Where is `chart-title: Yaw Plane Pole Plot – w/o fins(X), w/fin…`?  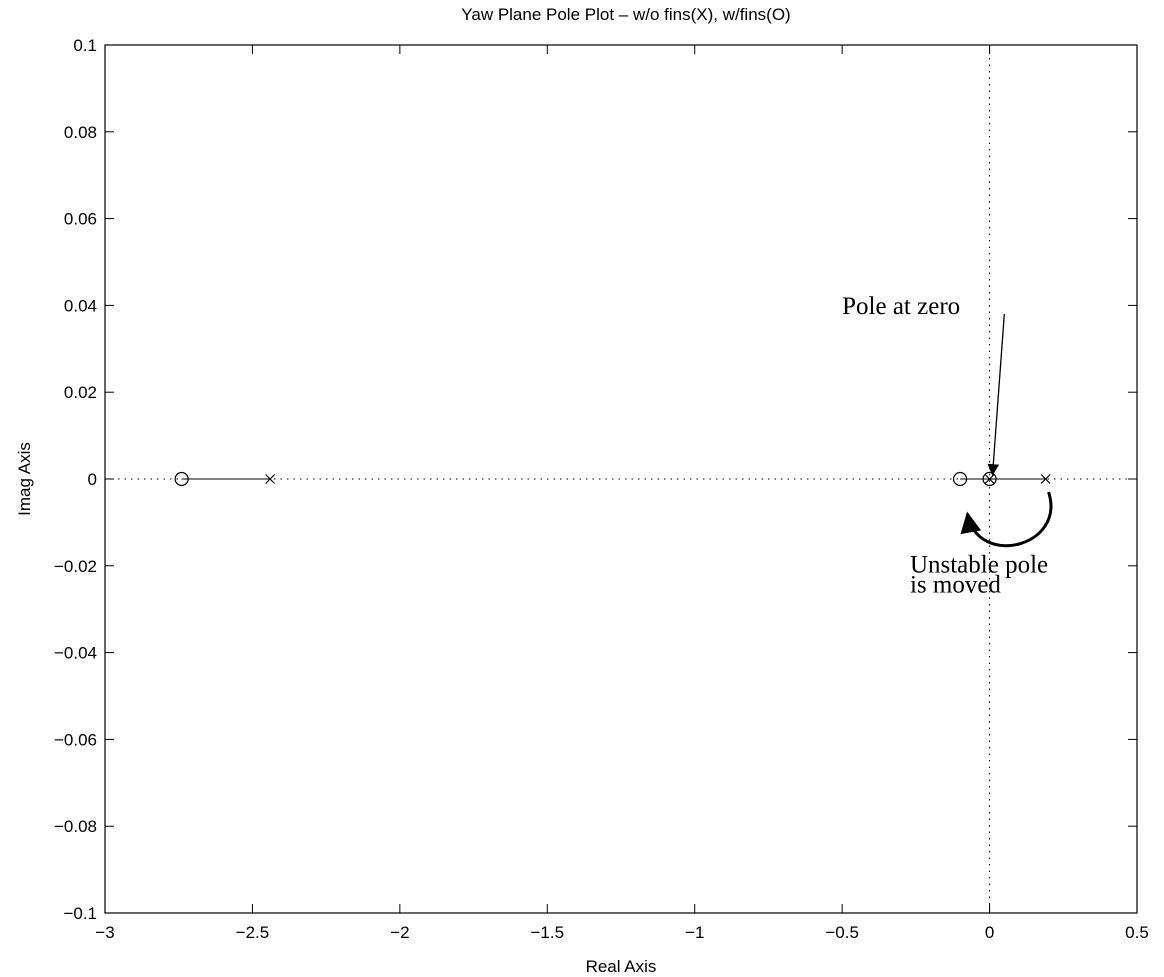
chart-title: Yaw Plane Pole Plot – w/o fins(X), w/fin… is located at coordinates (625, 14).